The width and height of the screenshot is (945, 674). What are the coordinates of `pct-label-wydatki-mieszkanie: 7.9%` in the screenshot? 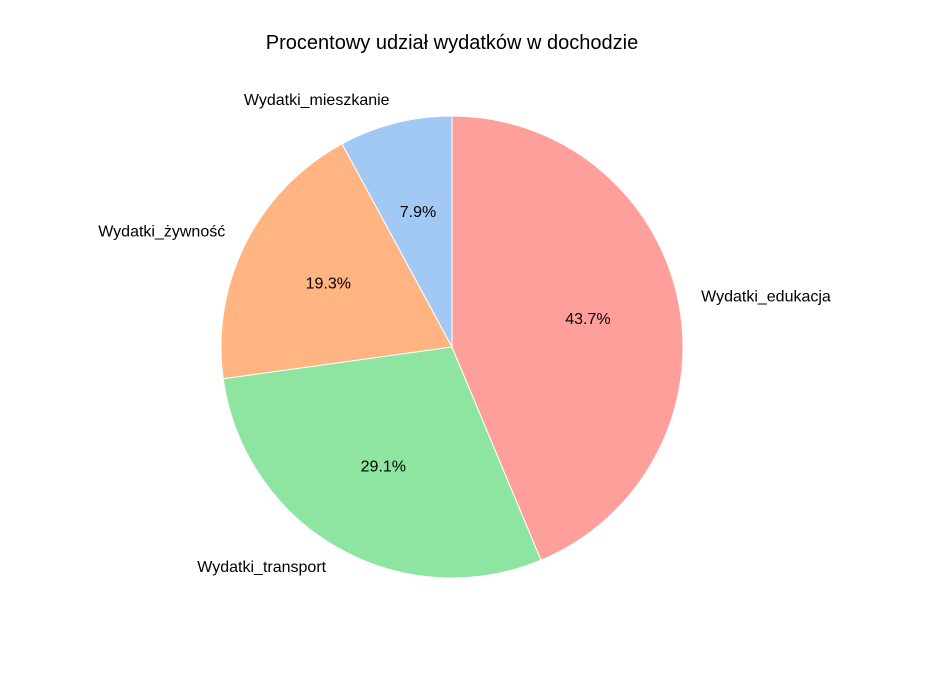 It's located at (418, 212).